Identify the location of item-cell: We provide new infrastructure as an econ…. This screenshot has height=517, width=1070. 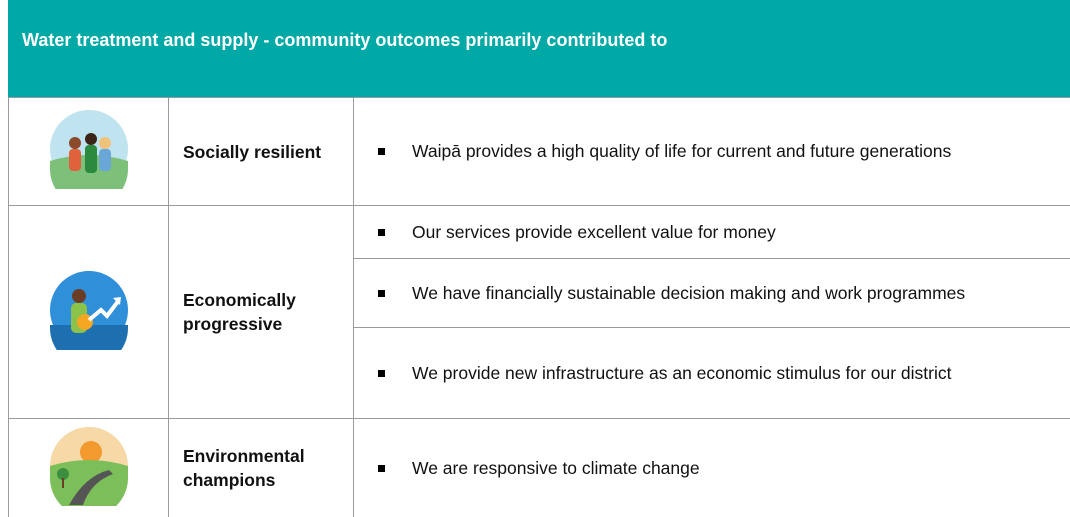
(711, 373).